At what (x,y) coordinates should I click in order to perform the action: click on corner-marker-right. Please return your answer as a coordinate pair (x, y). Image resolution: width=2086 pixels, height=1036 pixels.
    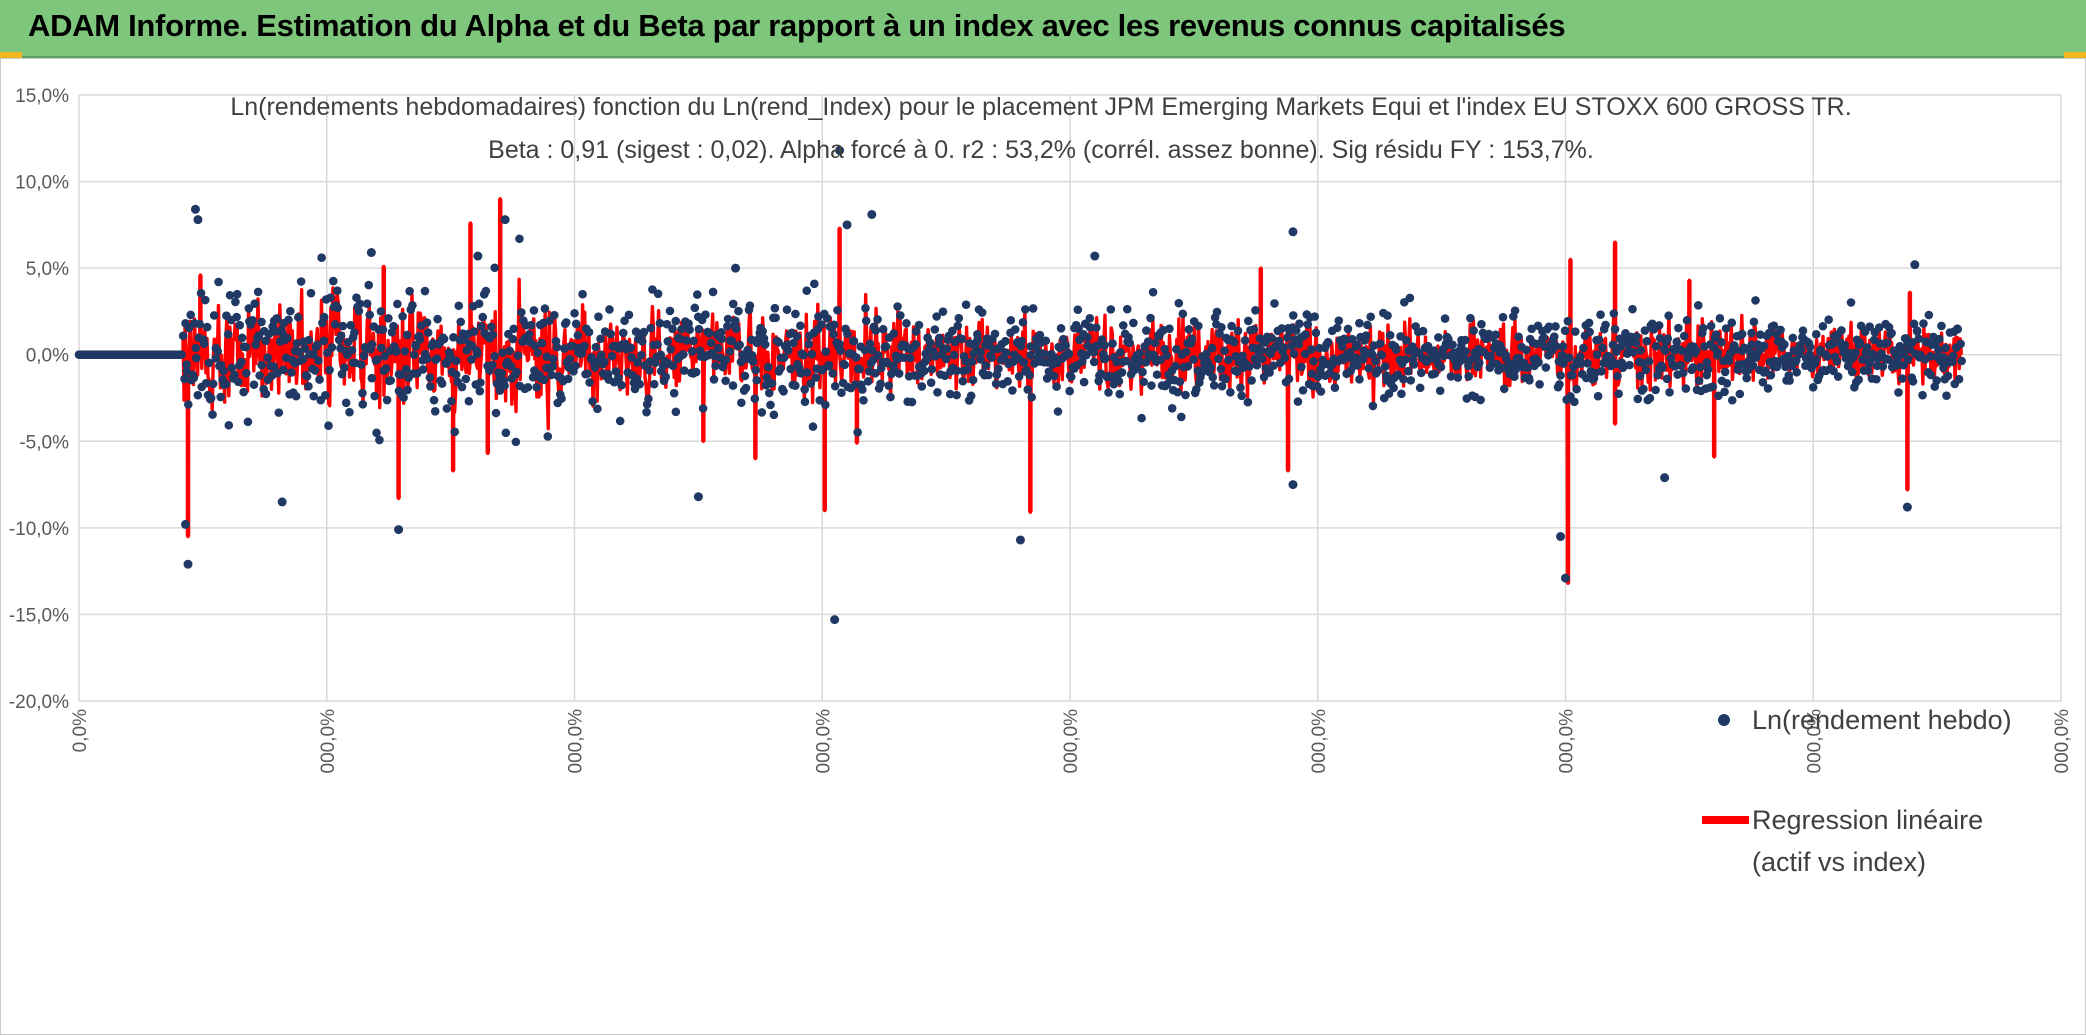
    Looking at the image, I should click on (2075, 55).